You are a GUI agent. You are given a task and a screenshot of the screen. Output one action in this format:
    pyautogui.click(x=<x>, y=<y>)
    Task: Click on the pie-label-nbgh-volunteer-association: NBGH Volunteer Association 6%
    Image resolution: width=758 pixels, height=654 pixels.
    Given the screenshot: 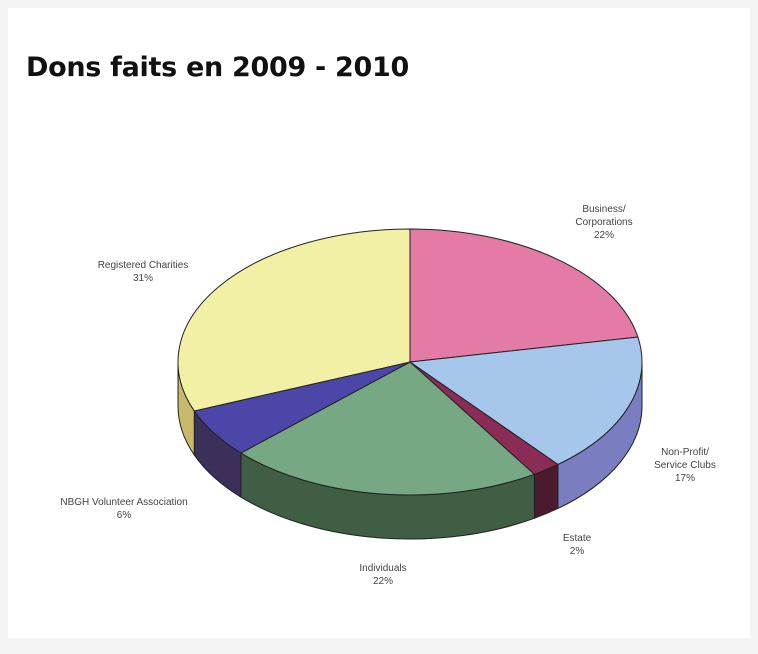 What is the action you would take?
    pyautogui.click(x=123, y=509)
    